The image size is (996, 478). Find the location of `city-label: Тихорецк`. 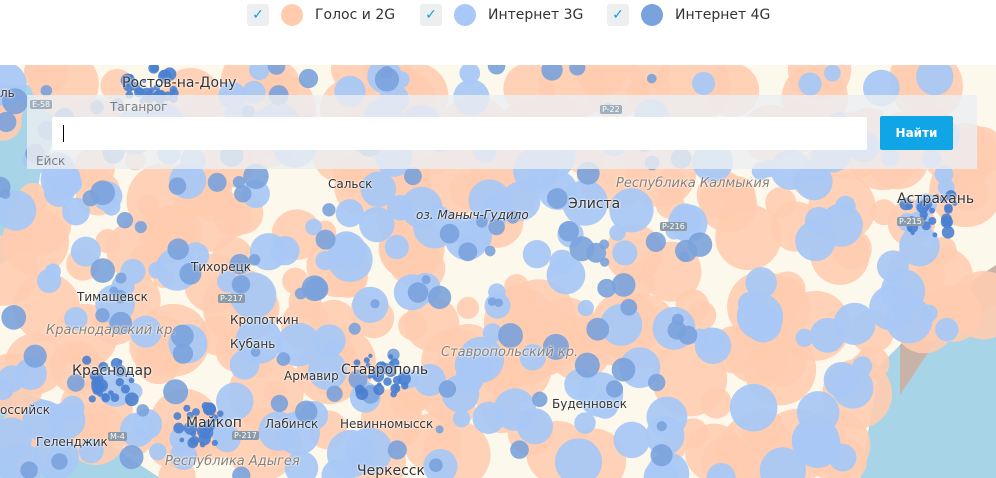

city-label: Тихорецк is located at coordinates (221, 267).